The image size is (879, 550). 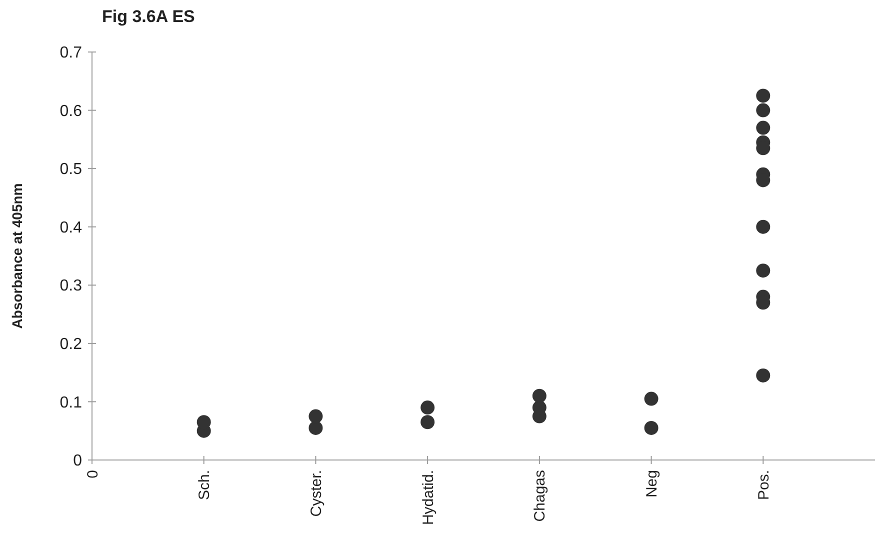 What do you see at coordinates (17, 256) in the screenshot?
I see `y-axis-title: Absorbance at 405nm` at bounding box center [17, 256].